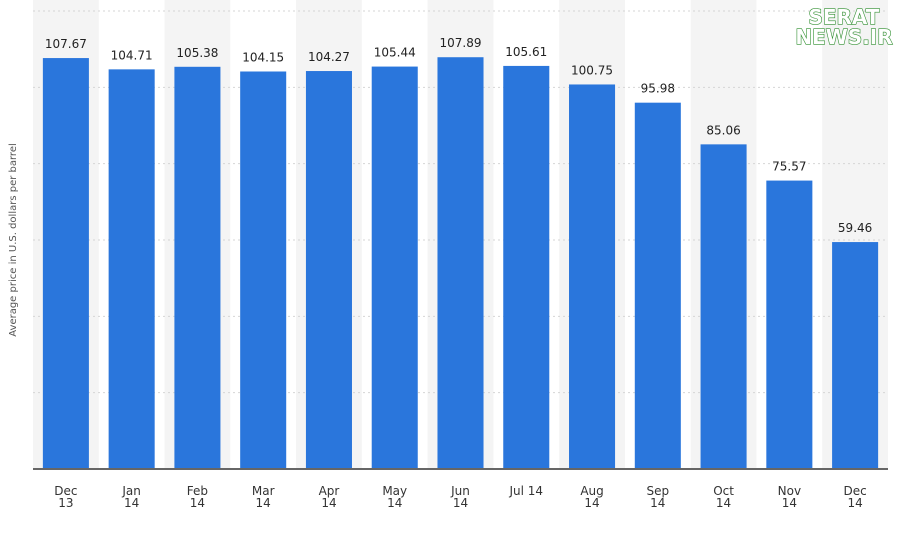 The height and width of the screenshot is (537, 904). I want to click on value-label: 104.15, so click(263, 57).